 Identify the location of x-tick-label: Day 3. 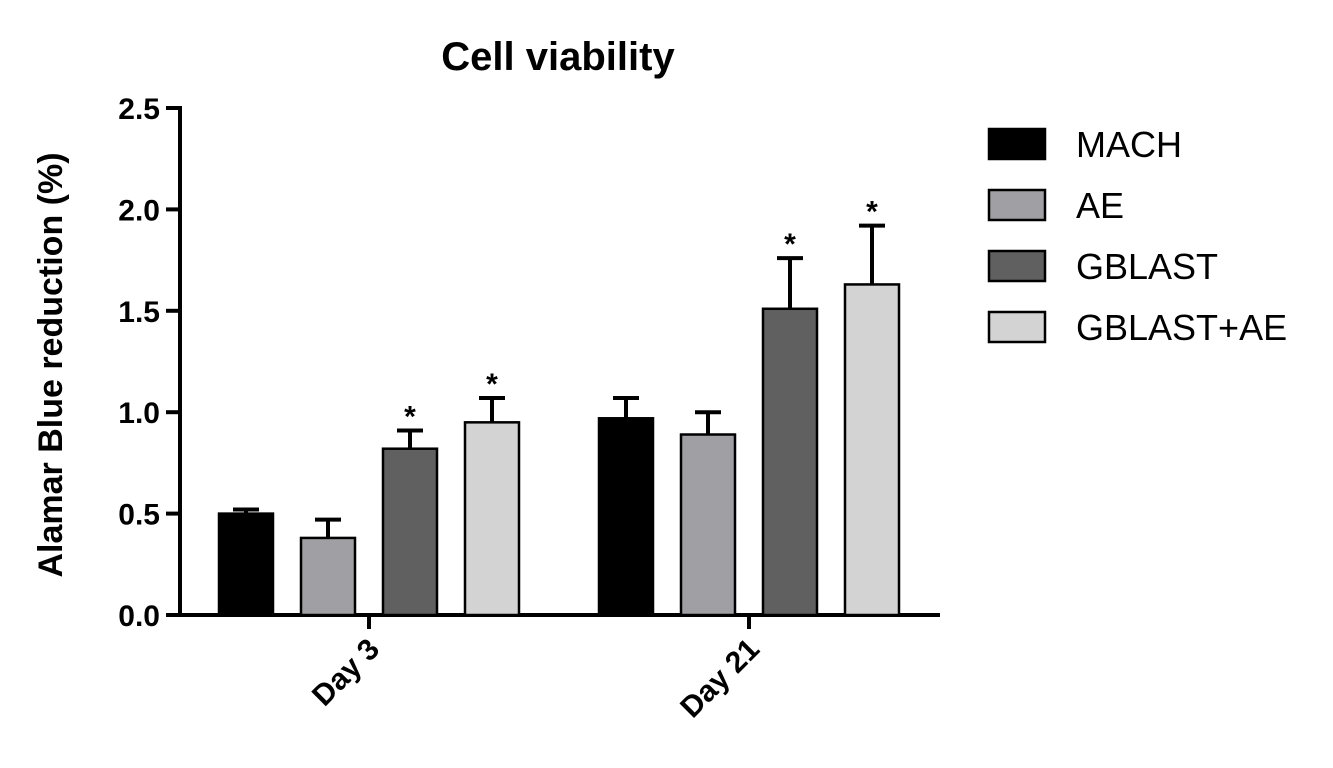
(346, 673).